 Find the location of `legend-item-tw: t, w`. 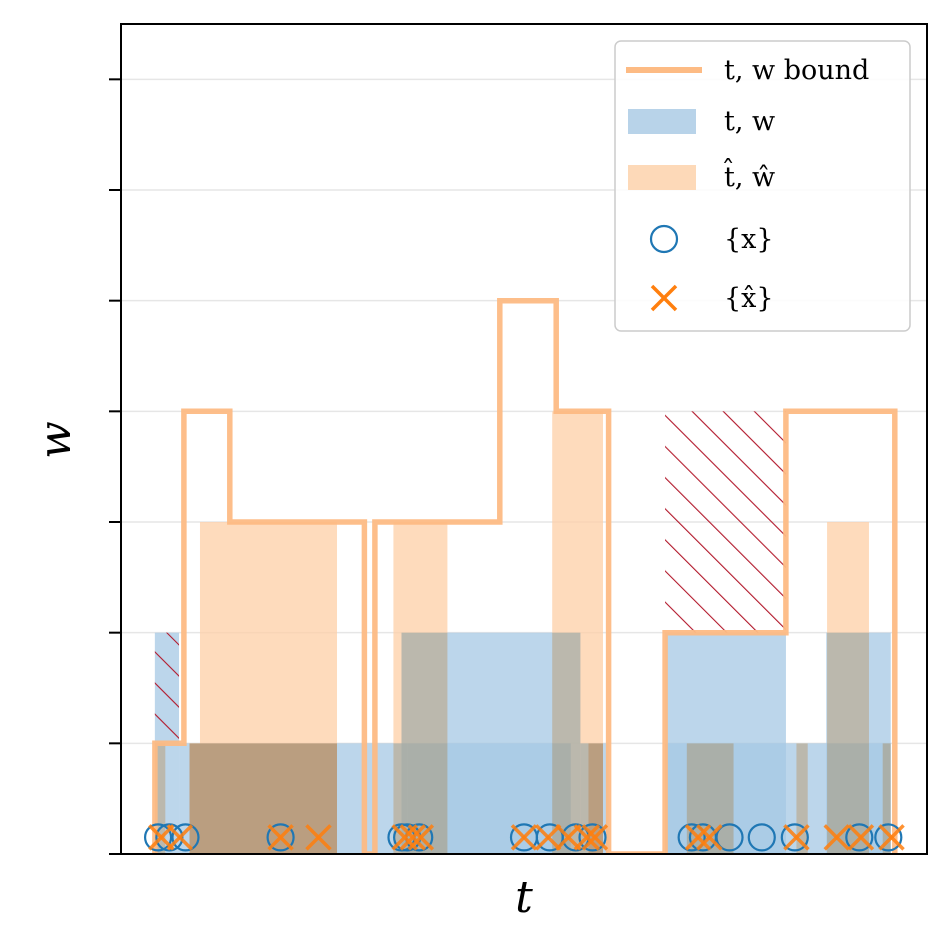

legend-item-tw: t, w is located at coordinates (701, 121).